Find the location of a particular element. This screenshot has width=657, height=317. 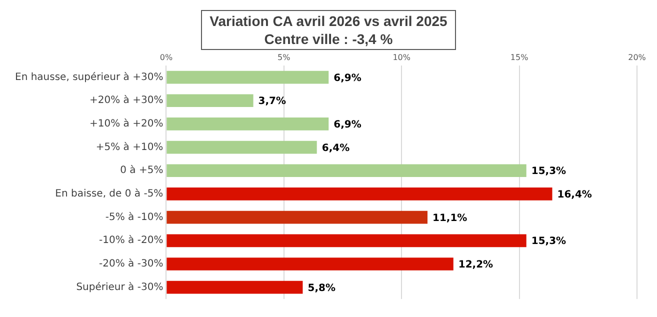

y-tick-label: +10% à +20% is located at coordinates (126, 124).